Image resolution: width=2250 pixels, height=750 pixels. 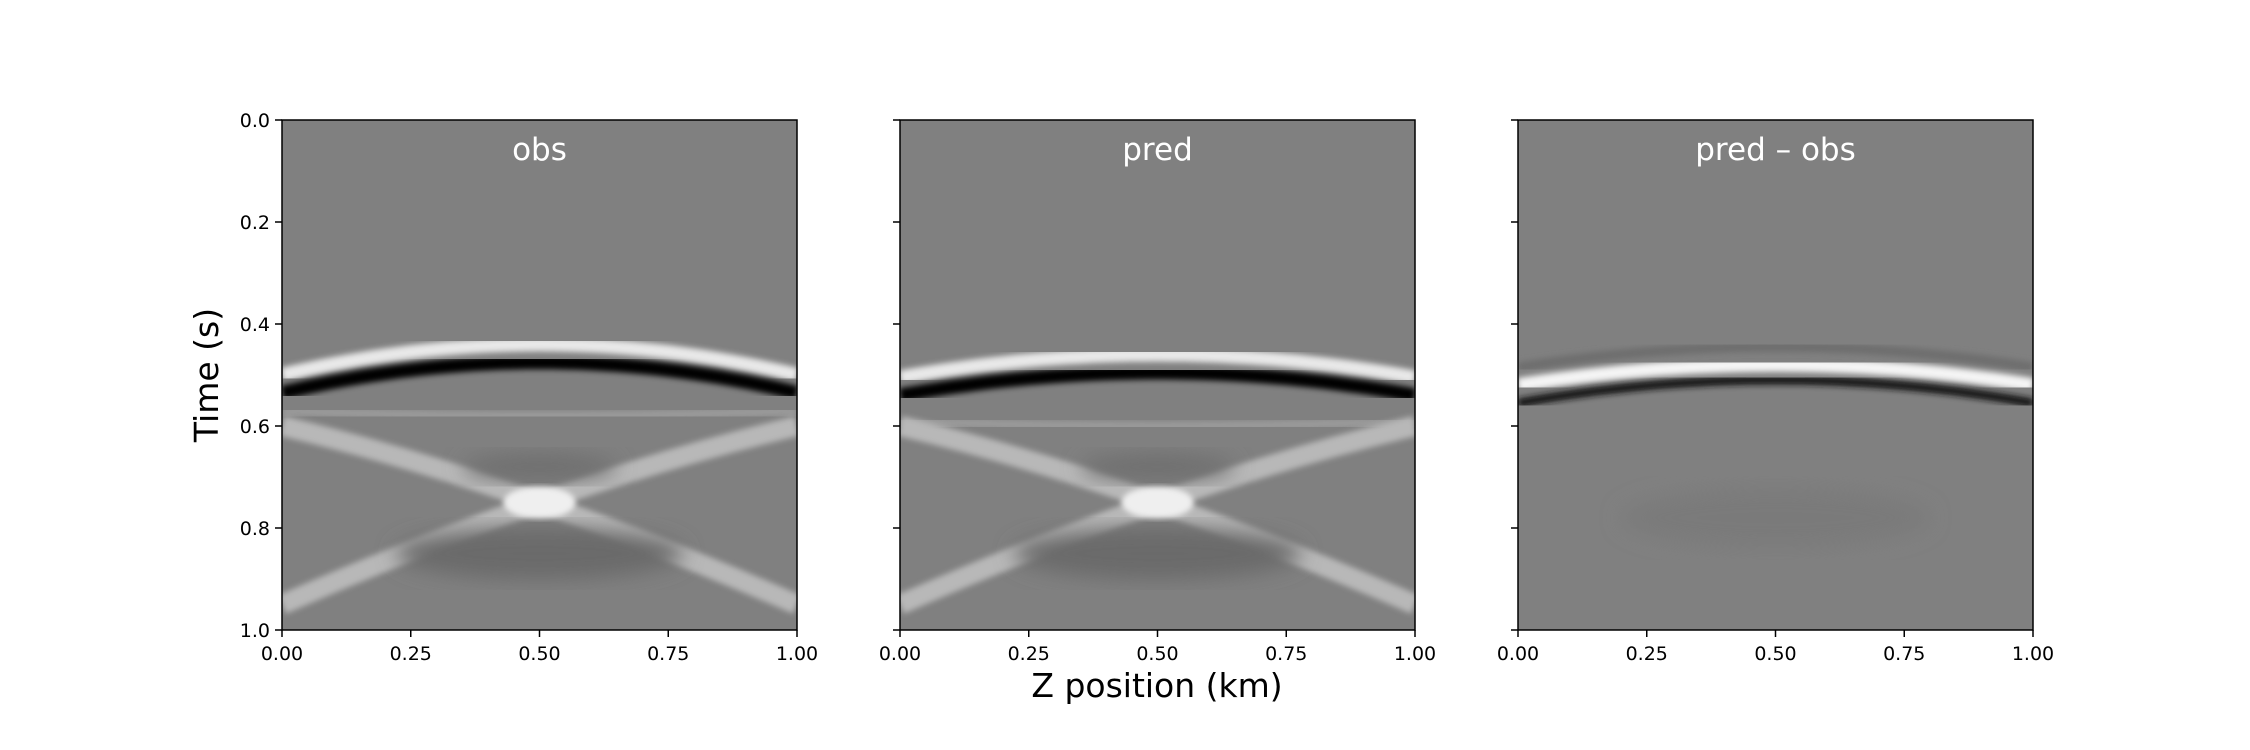 I want to click on y-tick-label: 0.4, so click(x=255, y=325).